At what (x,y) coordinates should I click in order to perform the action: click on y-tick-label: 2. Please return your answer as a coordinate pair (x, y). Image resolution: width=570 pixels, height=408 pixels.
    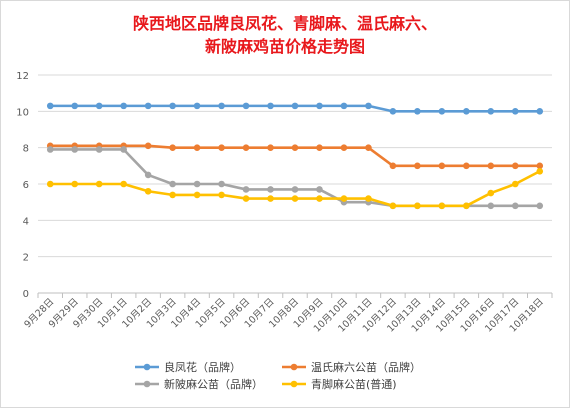
    Looking at the image, I should click on (26, 258).